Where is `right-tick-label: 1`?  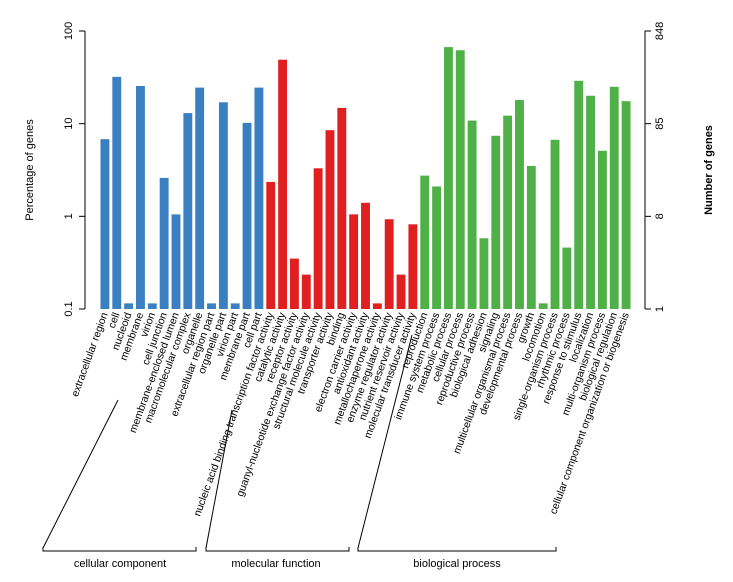
right-tick-label: 1 is located at coordinates (660, 309).